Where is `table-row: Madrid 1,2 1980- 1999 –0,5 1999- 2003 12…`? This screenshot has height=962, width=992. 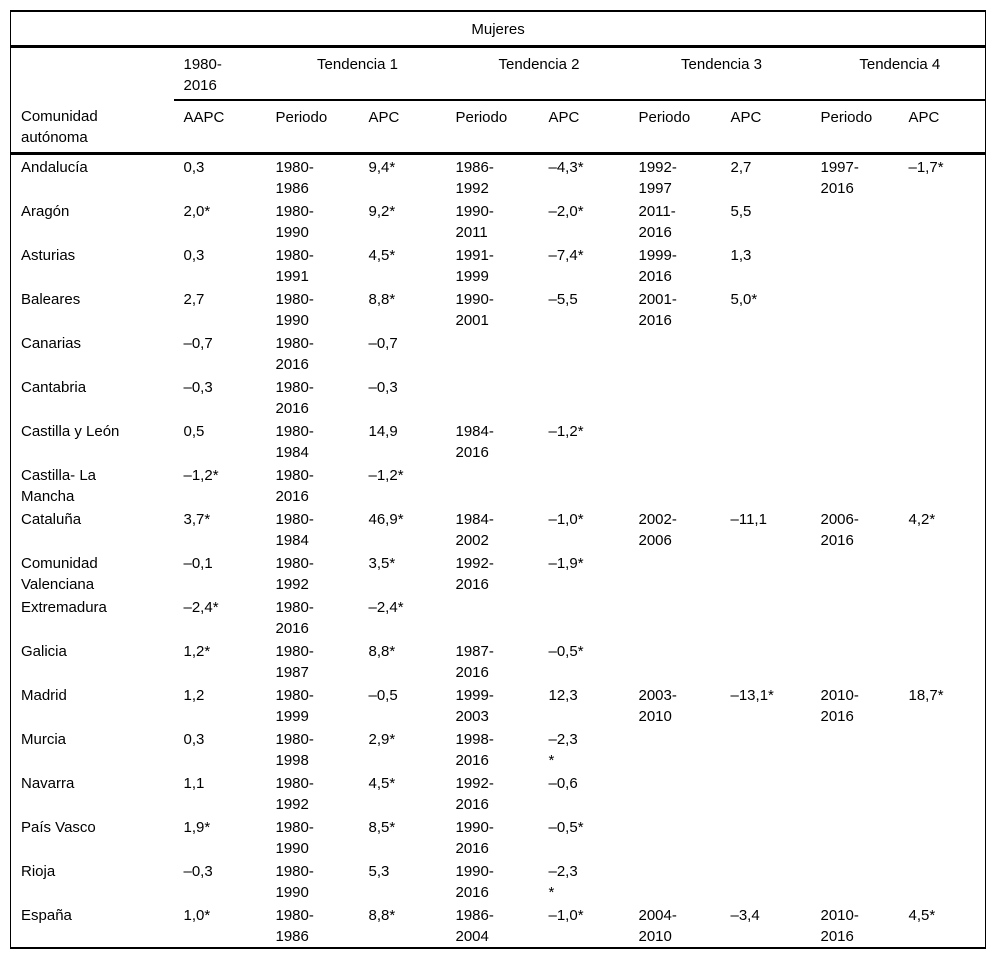
table-row: Madrid 1,2 1980- 1999 –0,5 1999- 2003 12… is located at coordinates (498, 705).